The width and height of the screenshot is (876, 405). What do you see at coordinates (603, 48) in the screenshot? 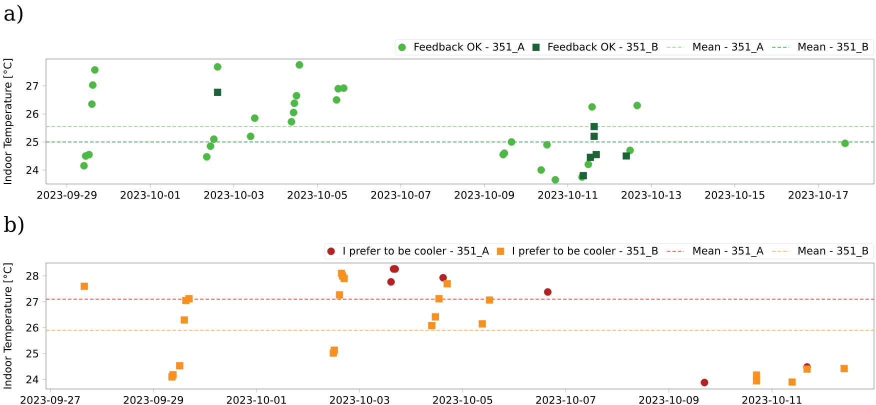
I see `legend-label: Feedback OK - 351_B` at bounding box center [603, 48].